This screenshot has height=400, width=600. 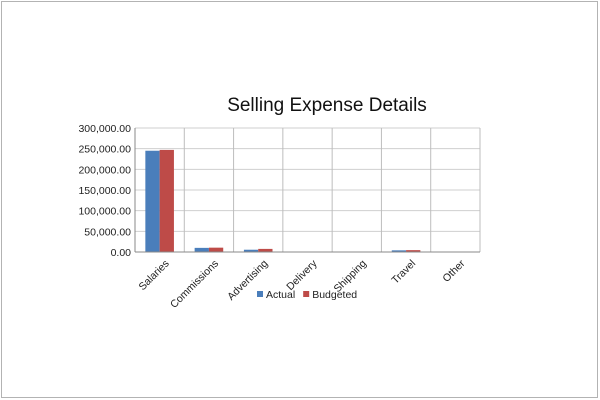 I want to click on y-tick-label: 100,000.00, so click(x=104, y=212).